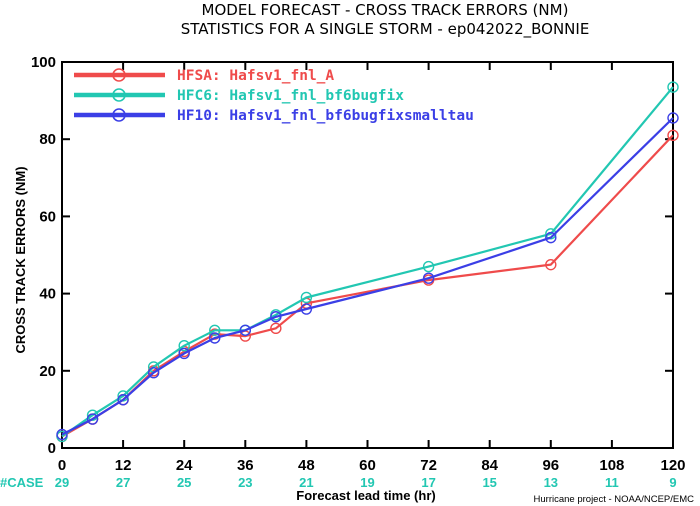  What do you see at coordinates (43, 62) in the screenshot?
I see `y-tick-label: 100` at bounding box center [43, 62].